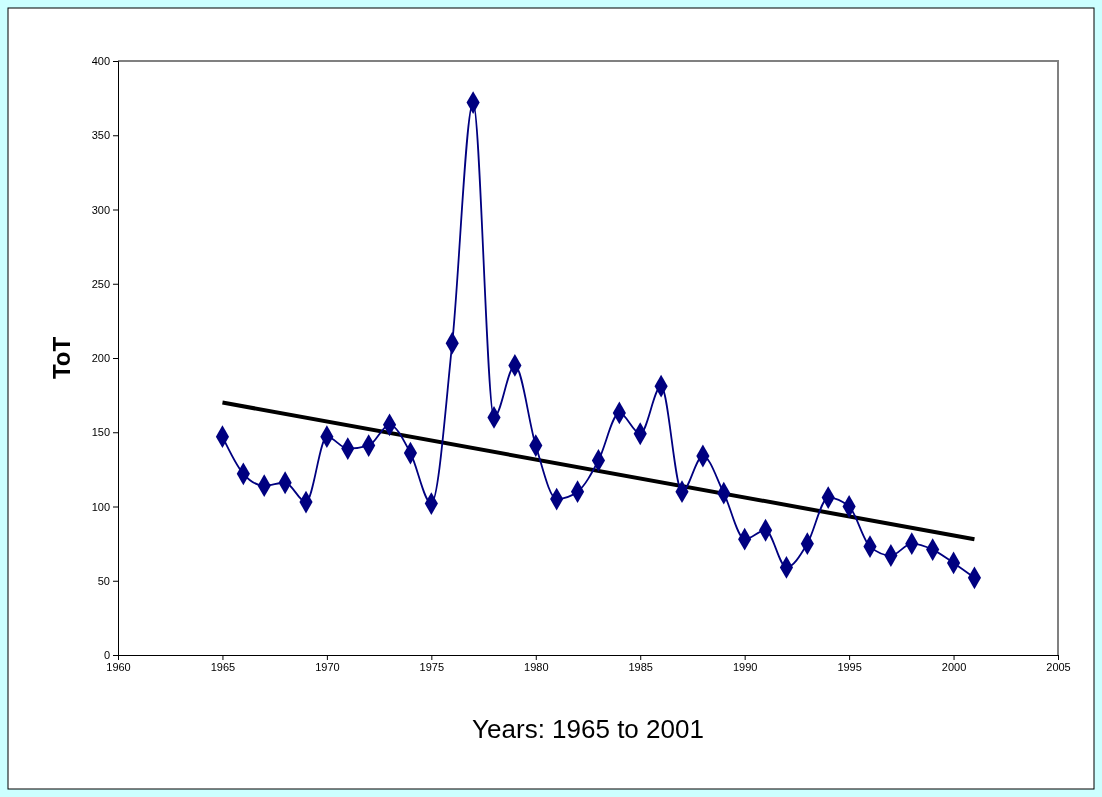  What do you see at coordinates (588, 729) in the screenshot?
I see `x-axis-title: Years: 1965 to 2001` at bounding box center [588, 729].